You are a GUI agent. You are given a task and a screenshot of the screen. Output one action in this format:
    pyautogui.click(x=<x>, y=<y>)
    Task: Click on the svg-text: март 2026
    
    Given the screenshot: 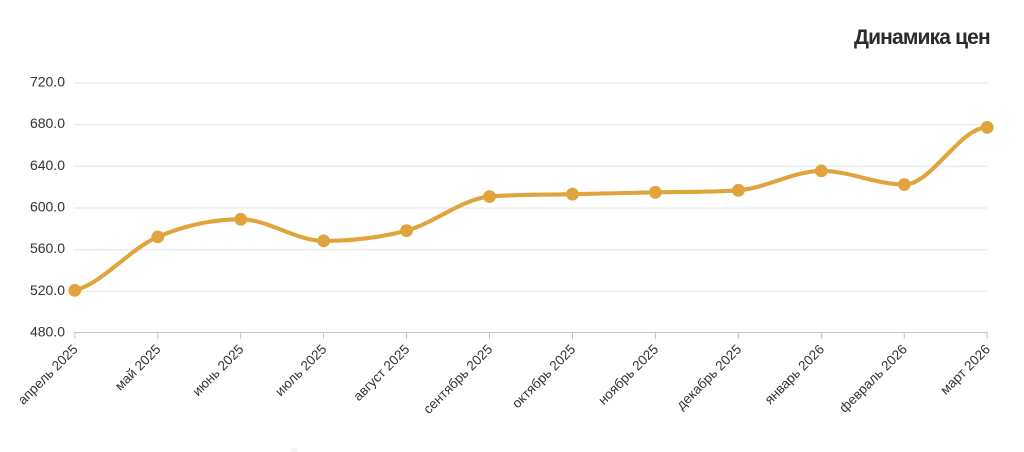 What is the action you would take?
    pyautogui.click(x=965, y=370)
    